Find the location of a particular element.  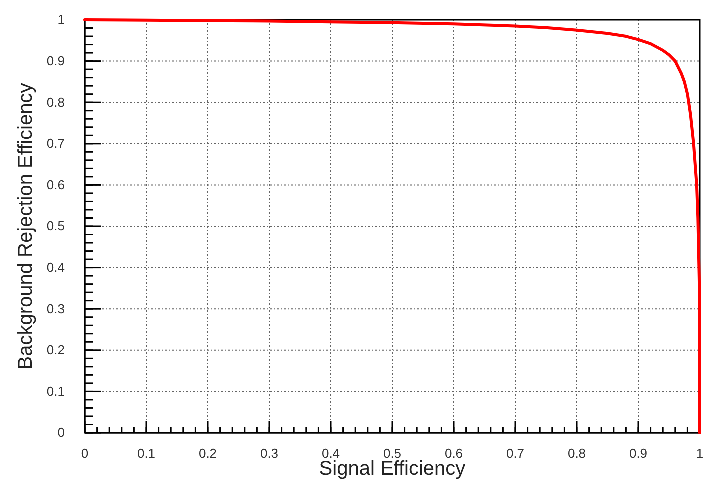

y-tick-label: 0.1 is located at coordinates (55, 391).